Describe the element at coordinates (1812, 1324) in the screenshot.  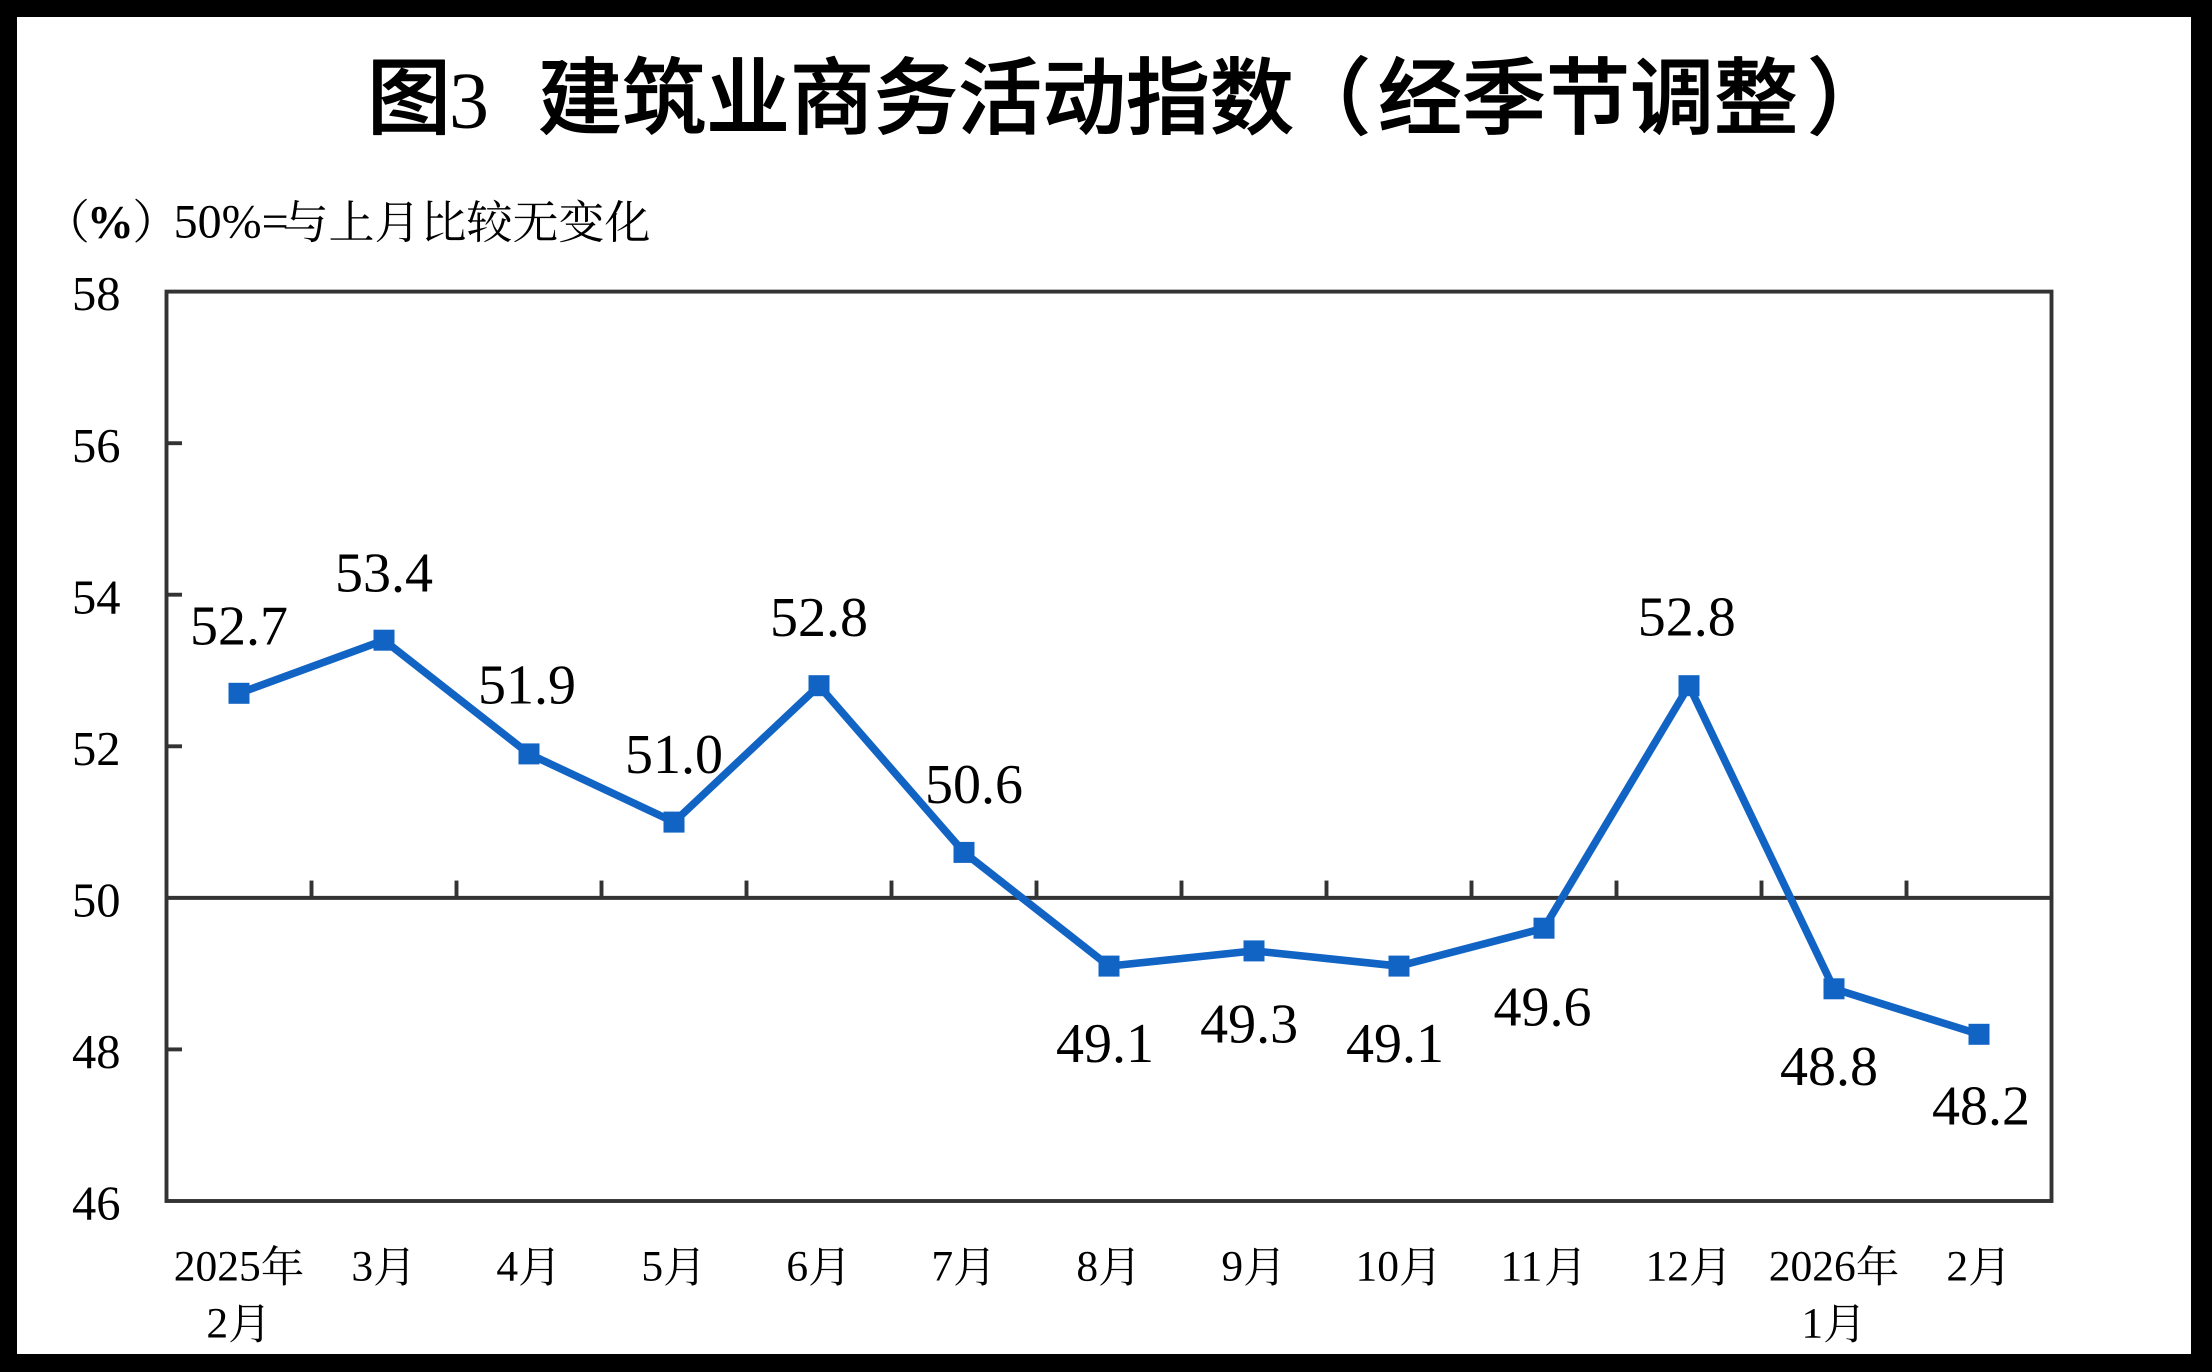
I see `svg-text: 1` at that location.